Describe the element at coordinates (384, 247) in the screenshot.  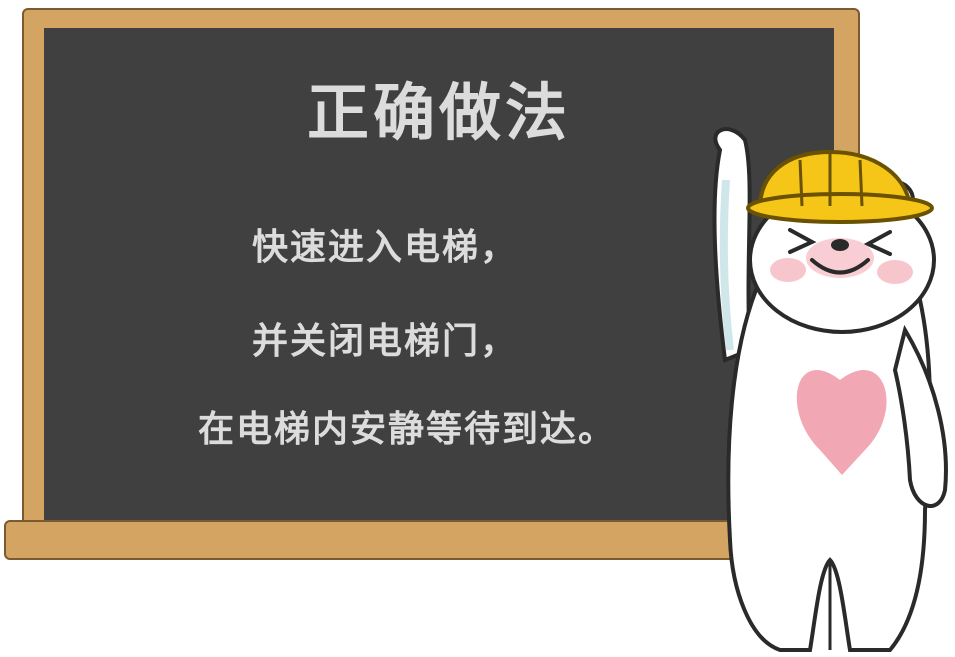
I see `instruction-line-1: 快速进入电梯，` at that location.